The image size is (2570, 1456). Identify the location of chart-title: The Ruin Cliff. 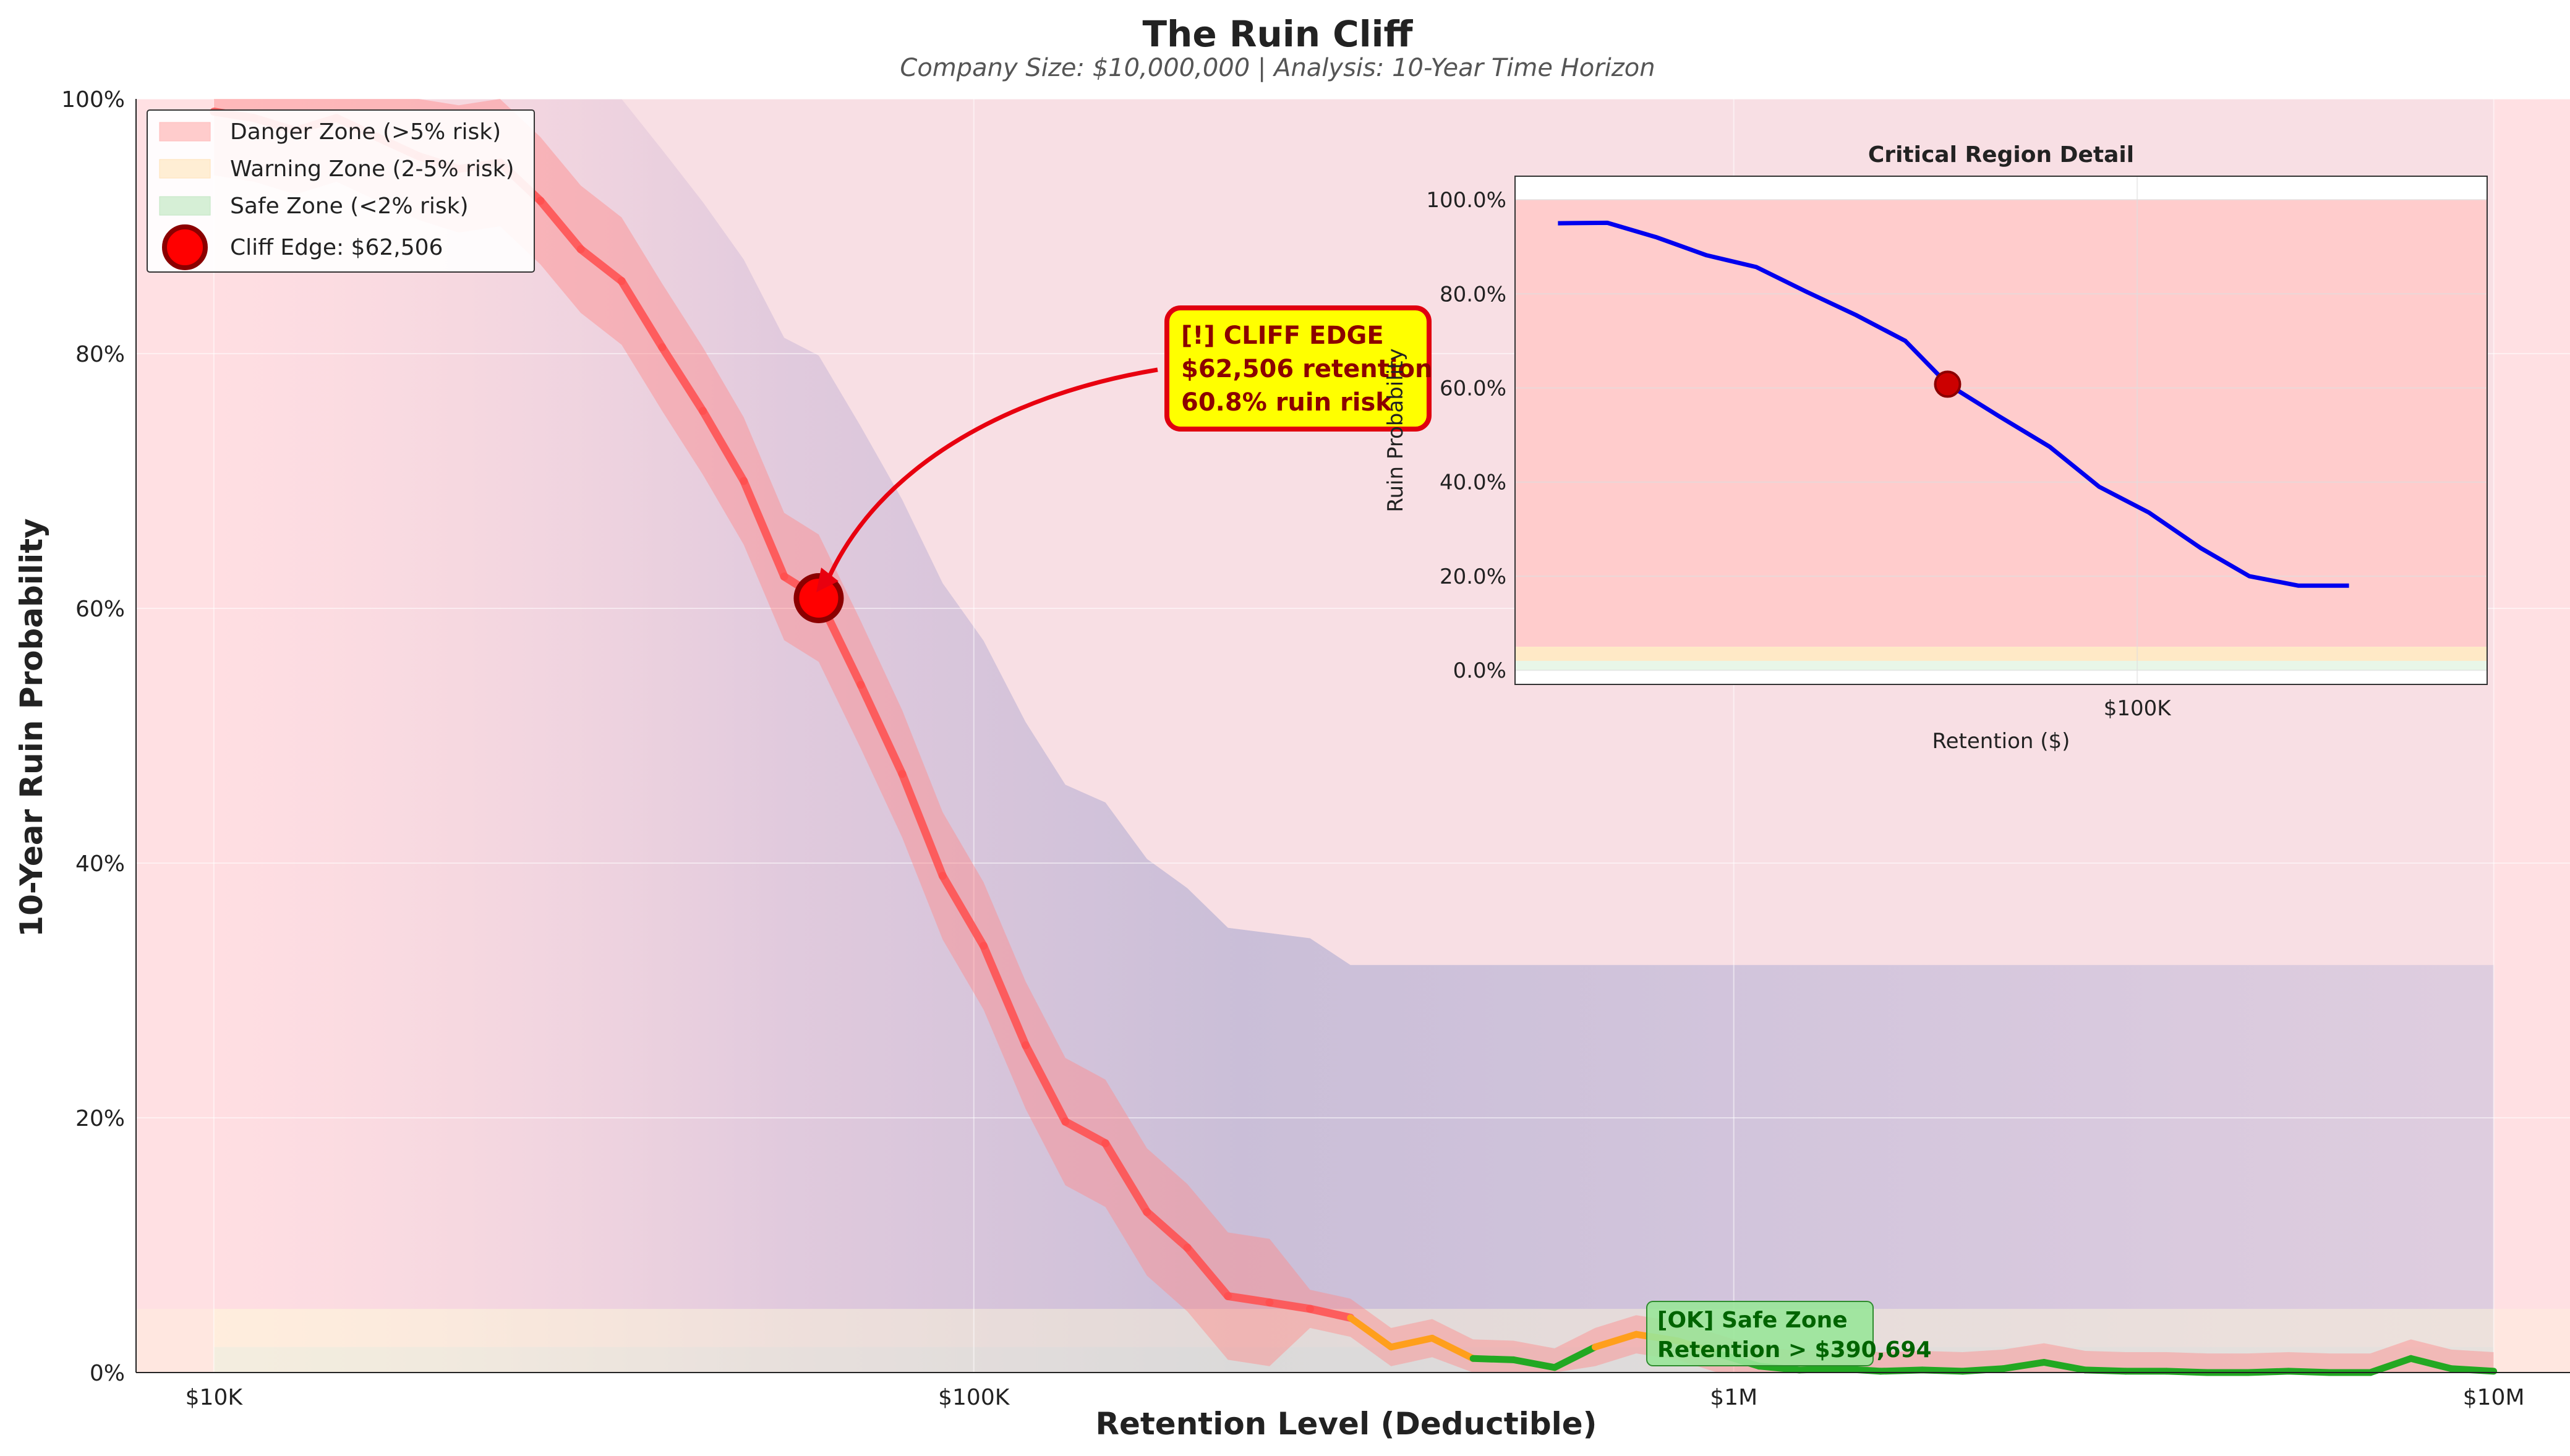
(1277, 34).